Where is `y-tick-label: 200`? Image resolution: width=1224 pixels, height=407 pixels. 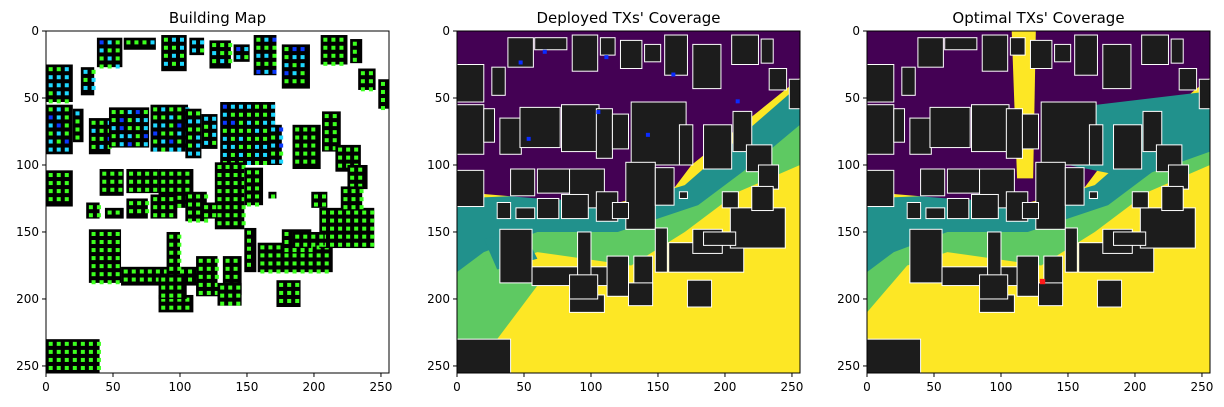
y-tick-label: 200 is located at coordinates (27, 299).